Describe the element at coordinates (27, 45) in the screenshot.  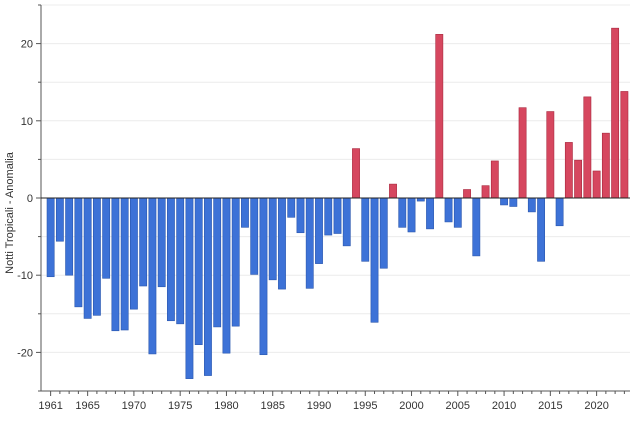
I see `y-tick-label: 20` at that location.